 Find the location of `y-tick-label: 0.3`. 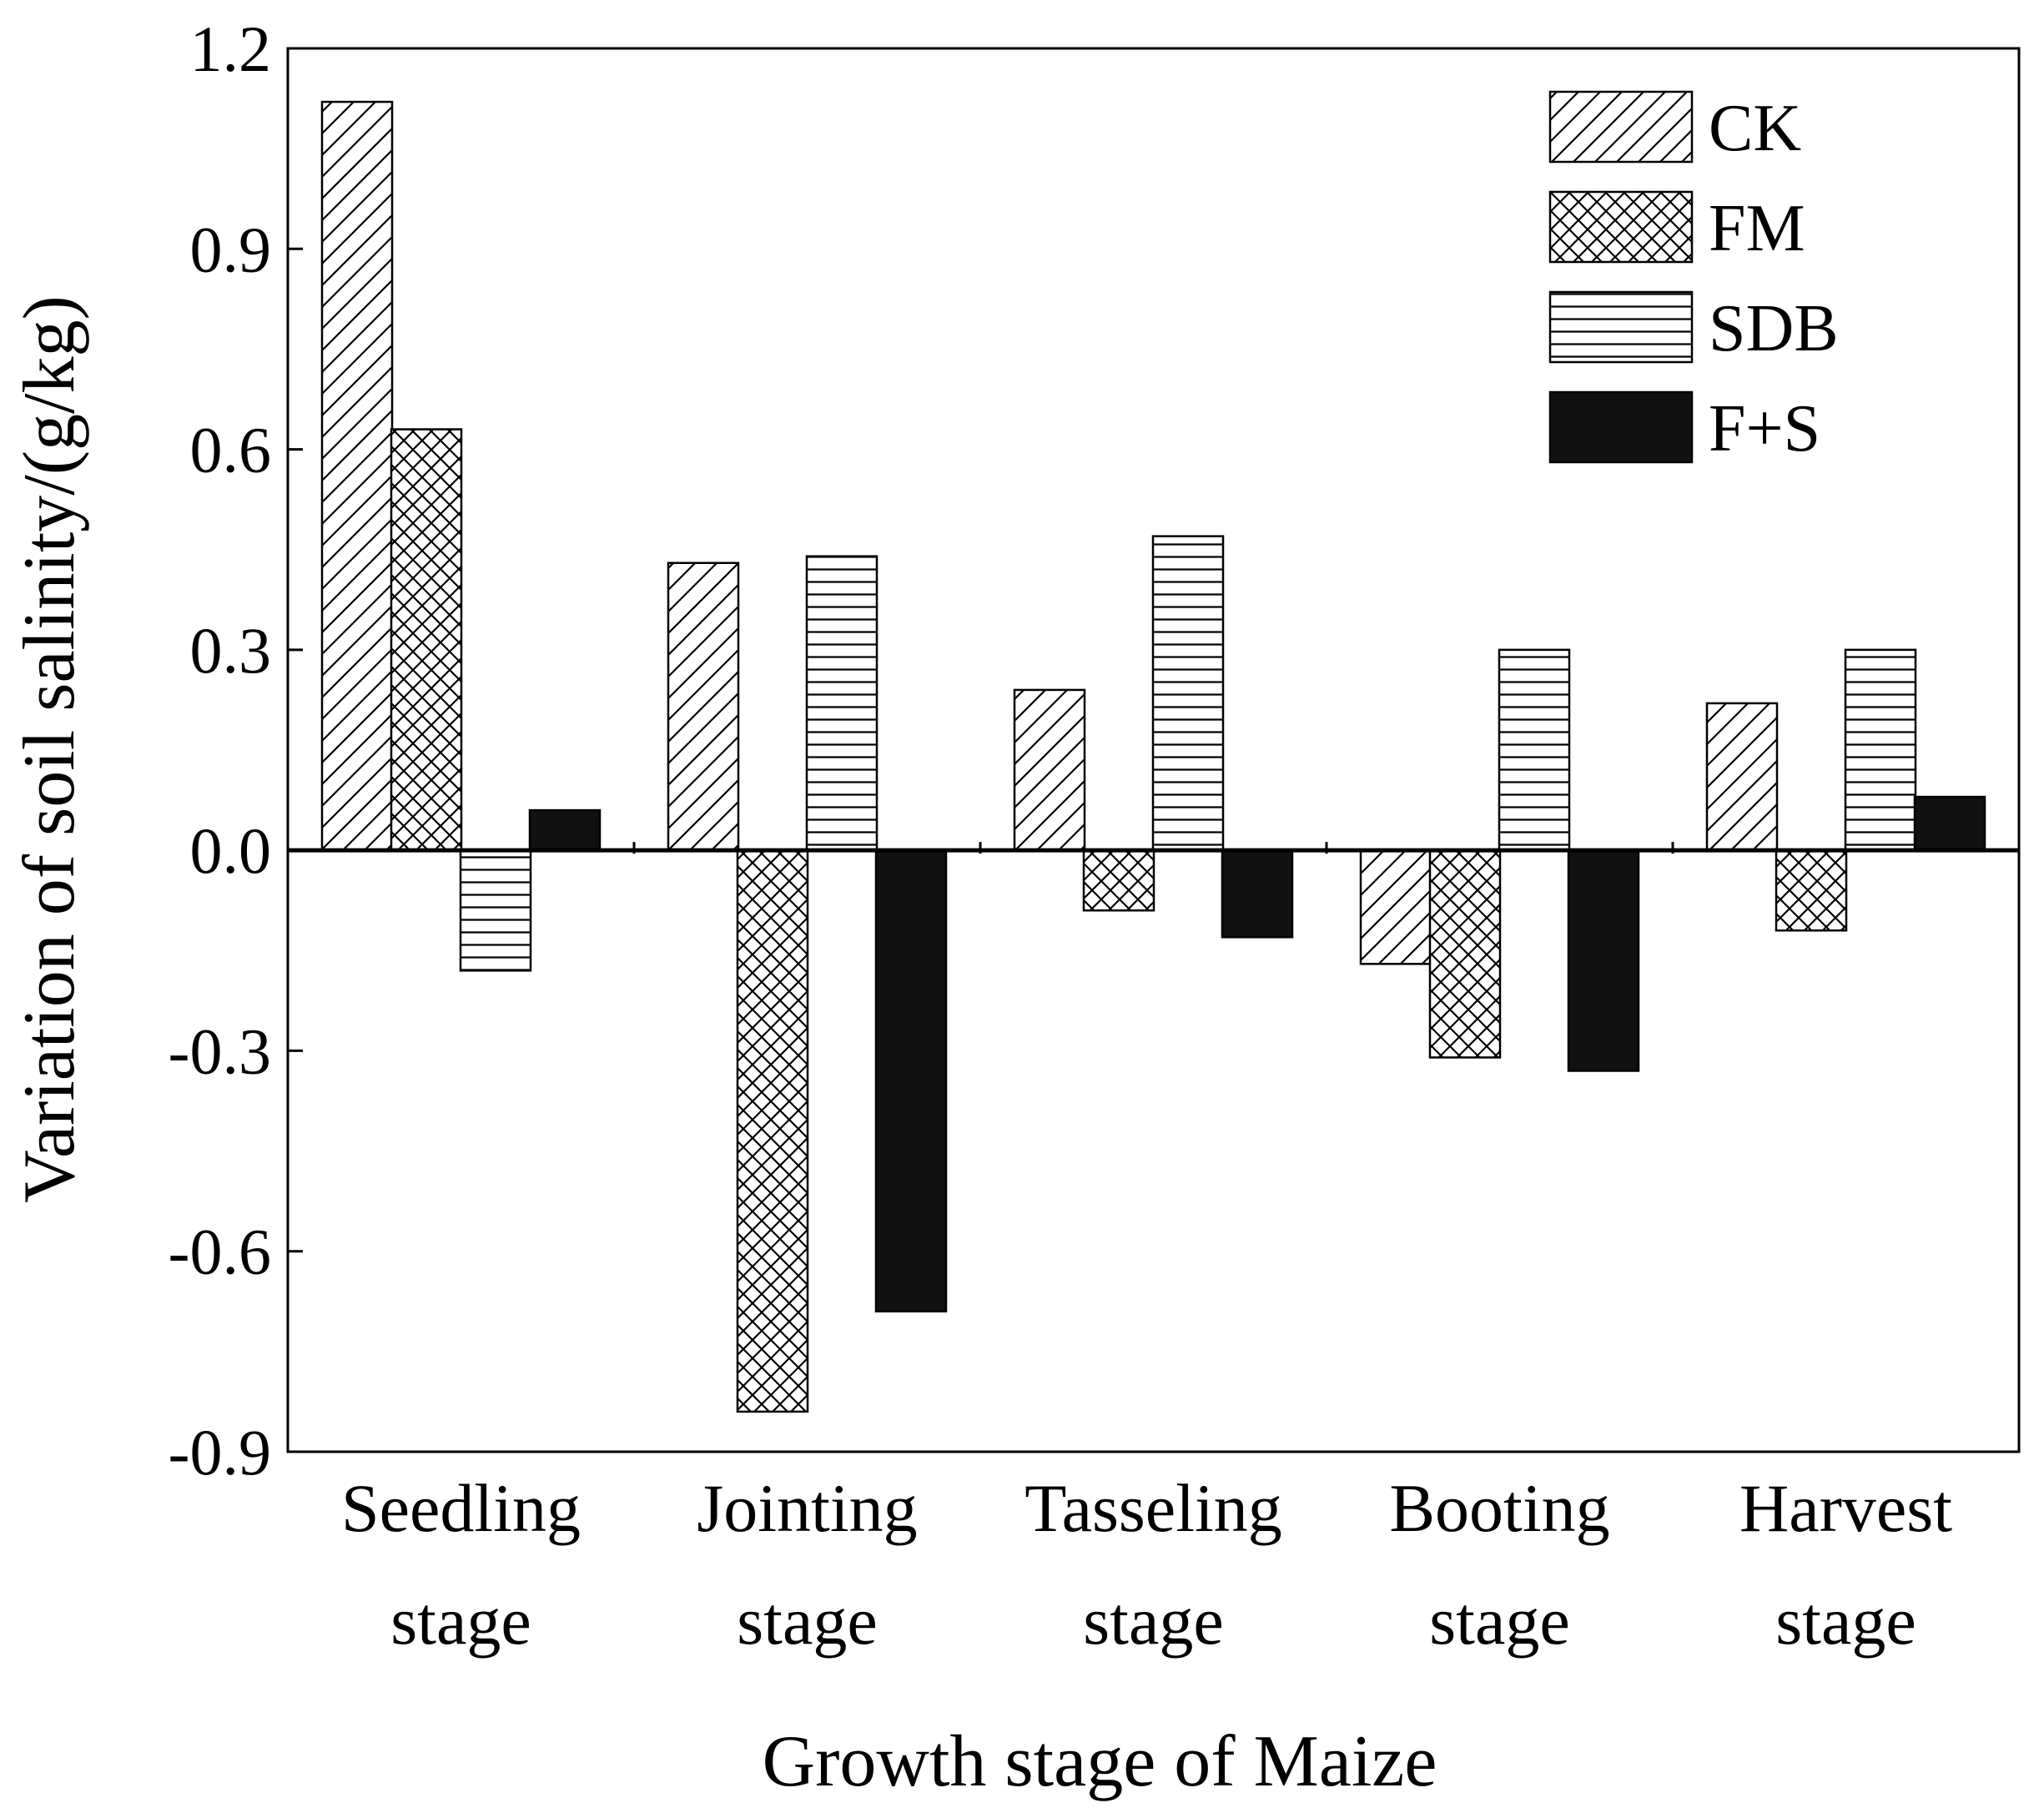

y-tick-label: 0.3 is located at coordinates (231, 650).